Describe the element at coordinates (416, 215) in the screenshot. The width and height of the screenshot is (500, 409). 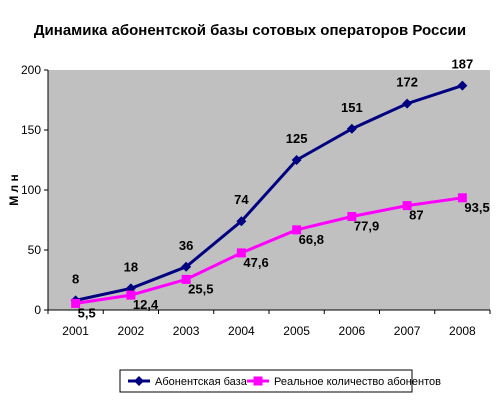
I see `data-label: 87` at that location.